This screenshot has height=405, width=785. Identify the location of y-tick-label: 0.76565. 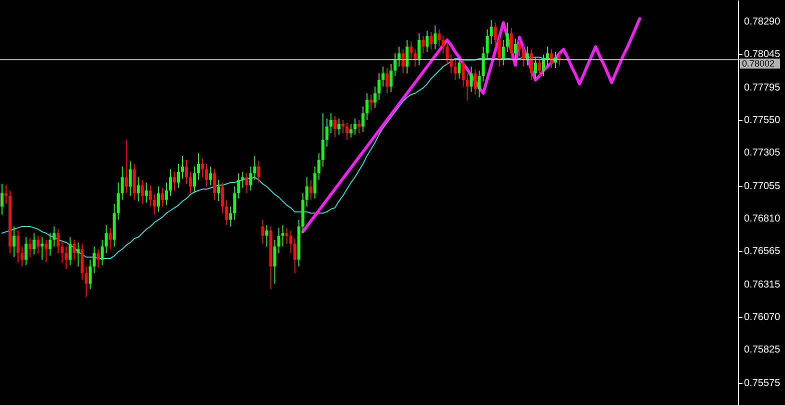
(762, 252).